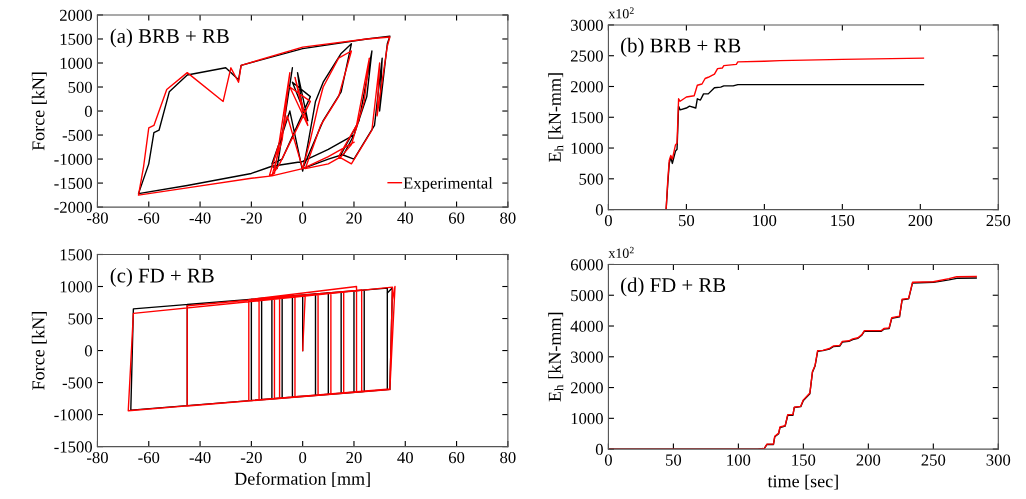 The image size is (1026, 499). What do you see at coordinates (169, 38) in the screenshot?
I see `text: (a) BRB + RB` at bounding box center [169, 38].